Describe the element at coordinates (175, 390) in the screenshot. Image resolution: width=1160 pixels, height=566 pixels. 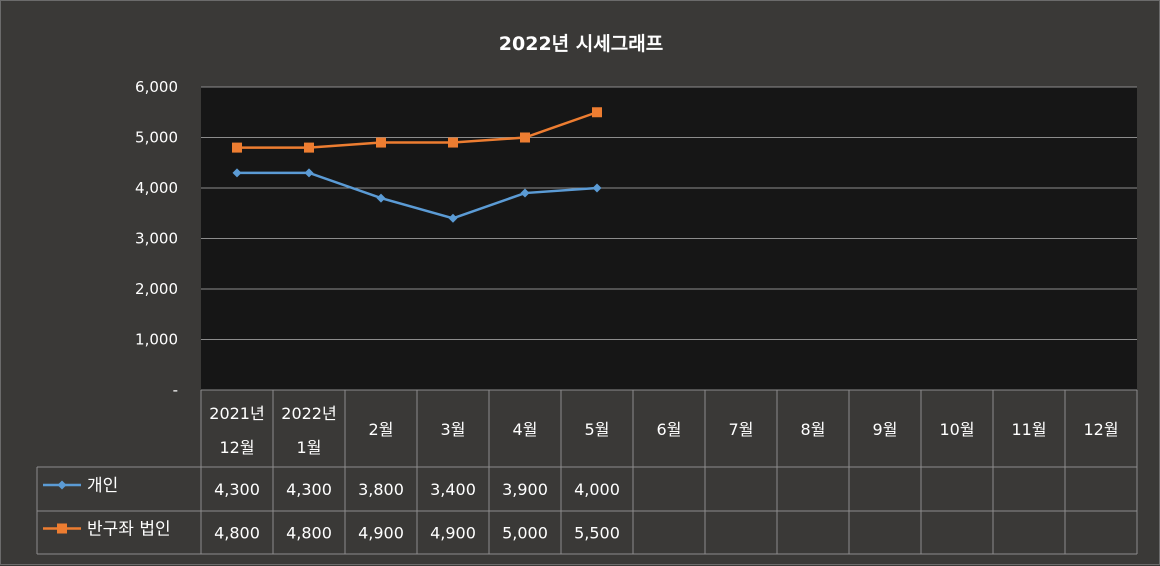
I see `y-tick-label: -` at that location.